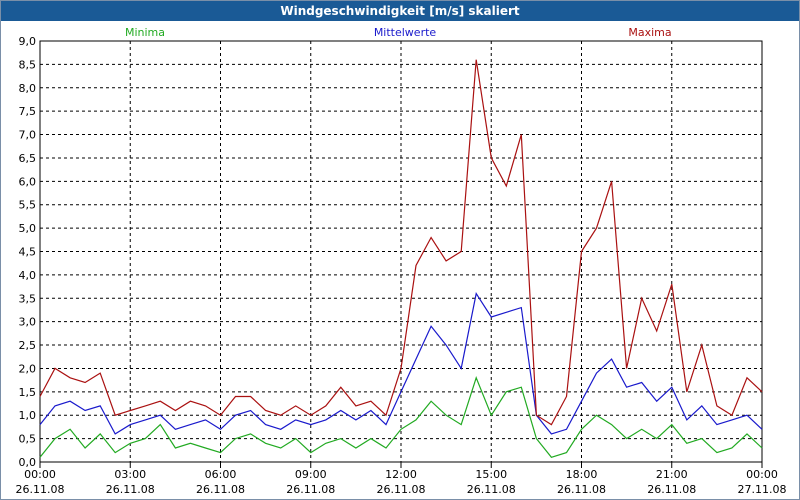 This screenshot has height=500, width=800. I want to click on y-tick-label: 2,0, so click(28, 368).